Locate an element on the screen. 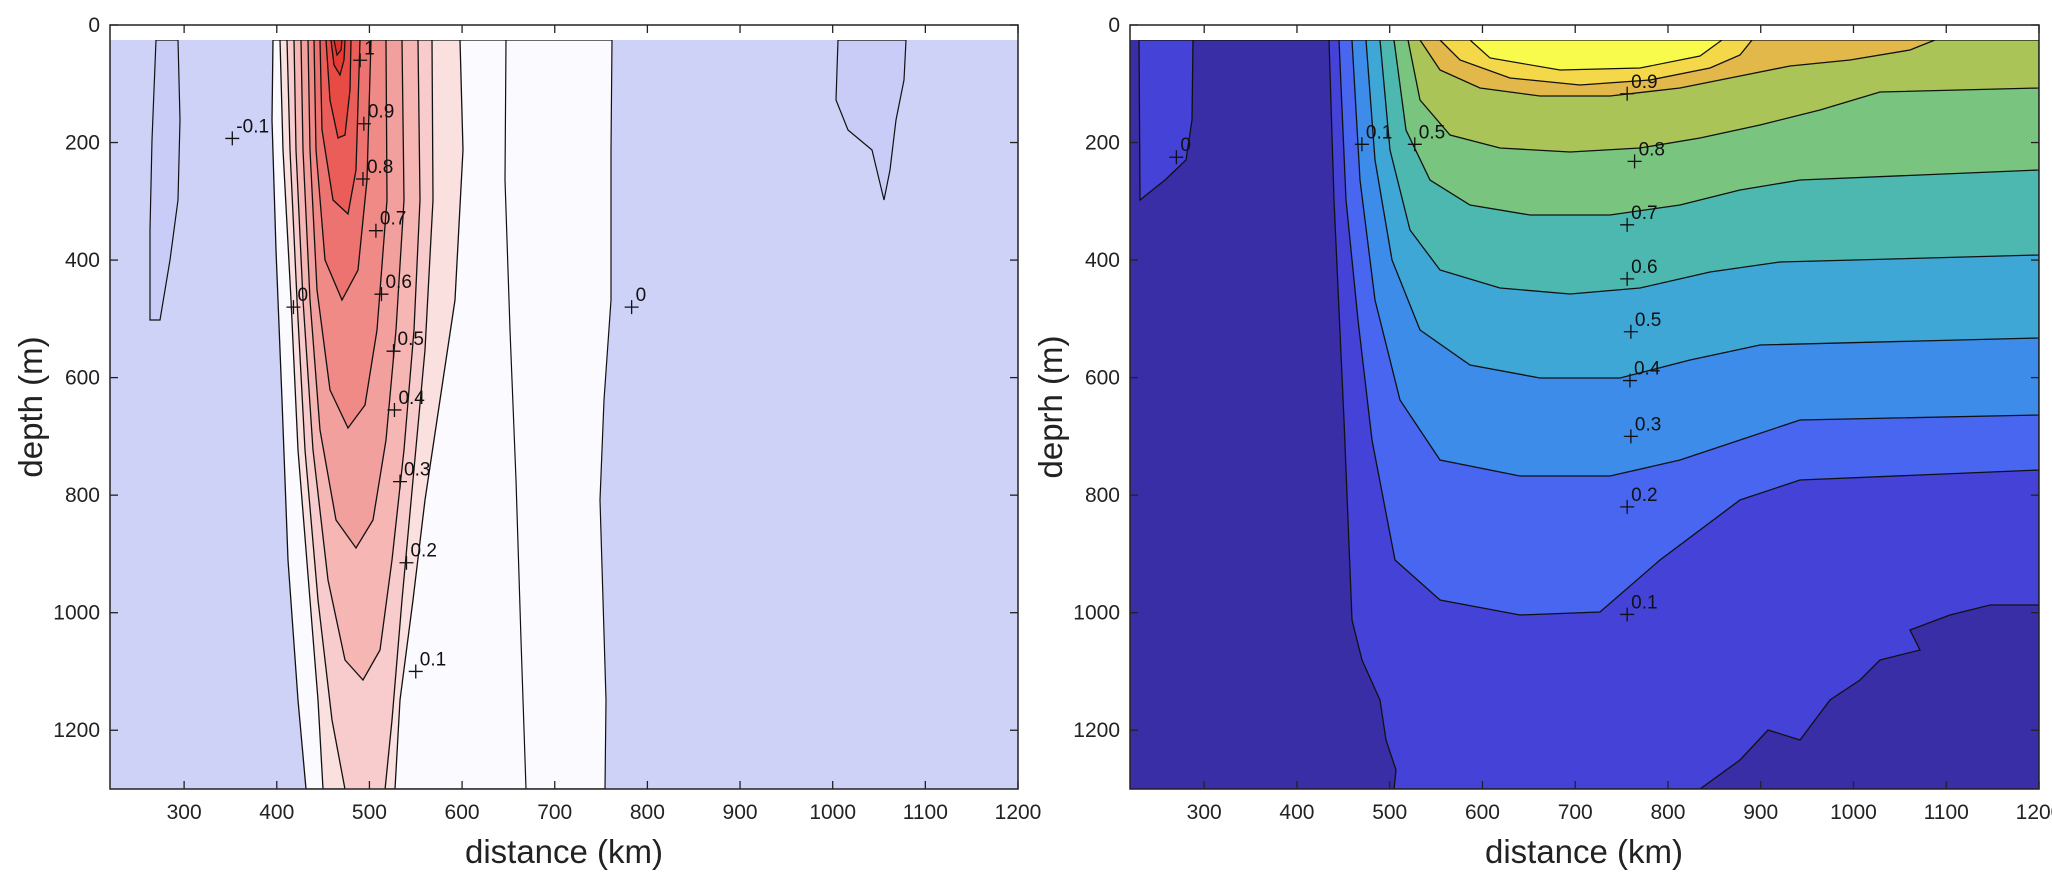  right-y-axis-title: deprh (m) is located at coordinates (1050, 406).